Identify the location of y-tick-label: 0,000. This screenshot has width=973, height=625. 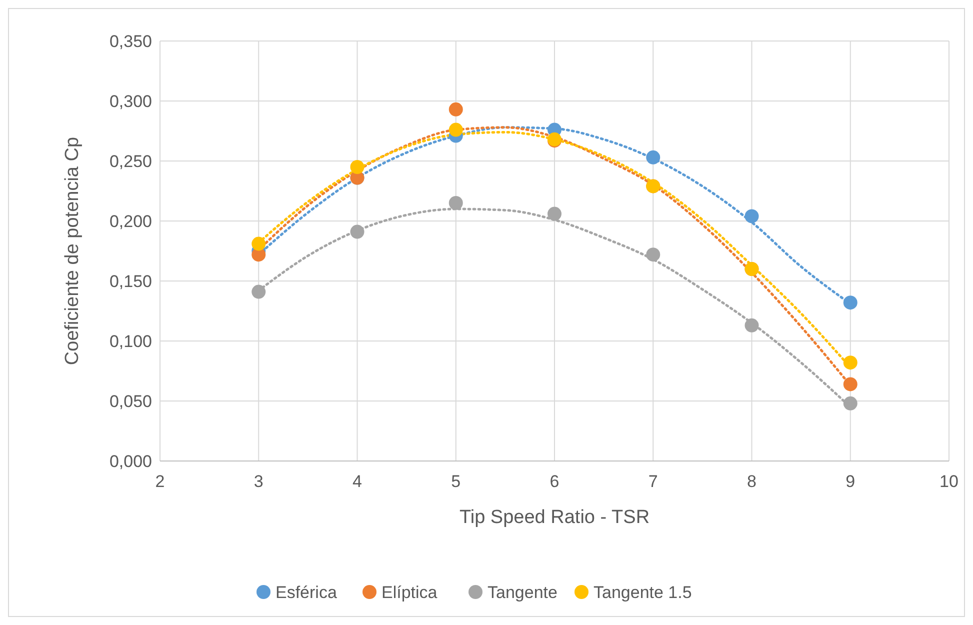
(130, 461).